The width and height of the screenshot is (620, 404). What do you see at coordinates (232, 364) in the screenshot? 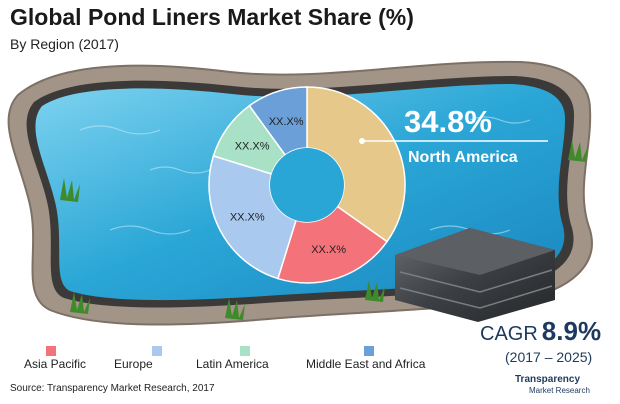
I see `legend-label: Latin America` at bounding box center [232, 364].